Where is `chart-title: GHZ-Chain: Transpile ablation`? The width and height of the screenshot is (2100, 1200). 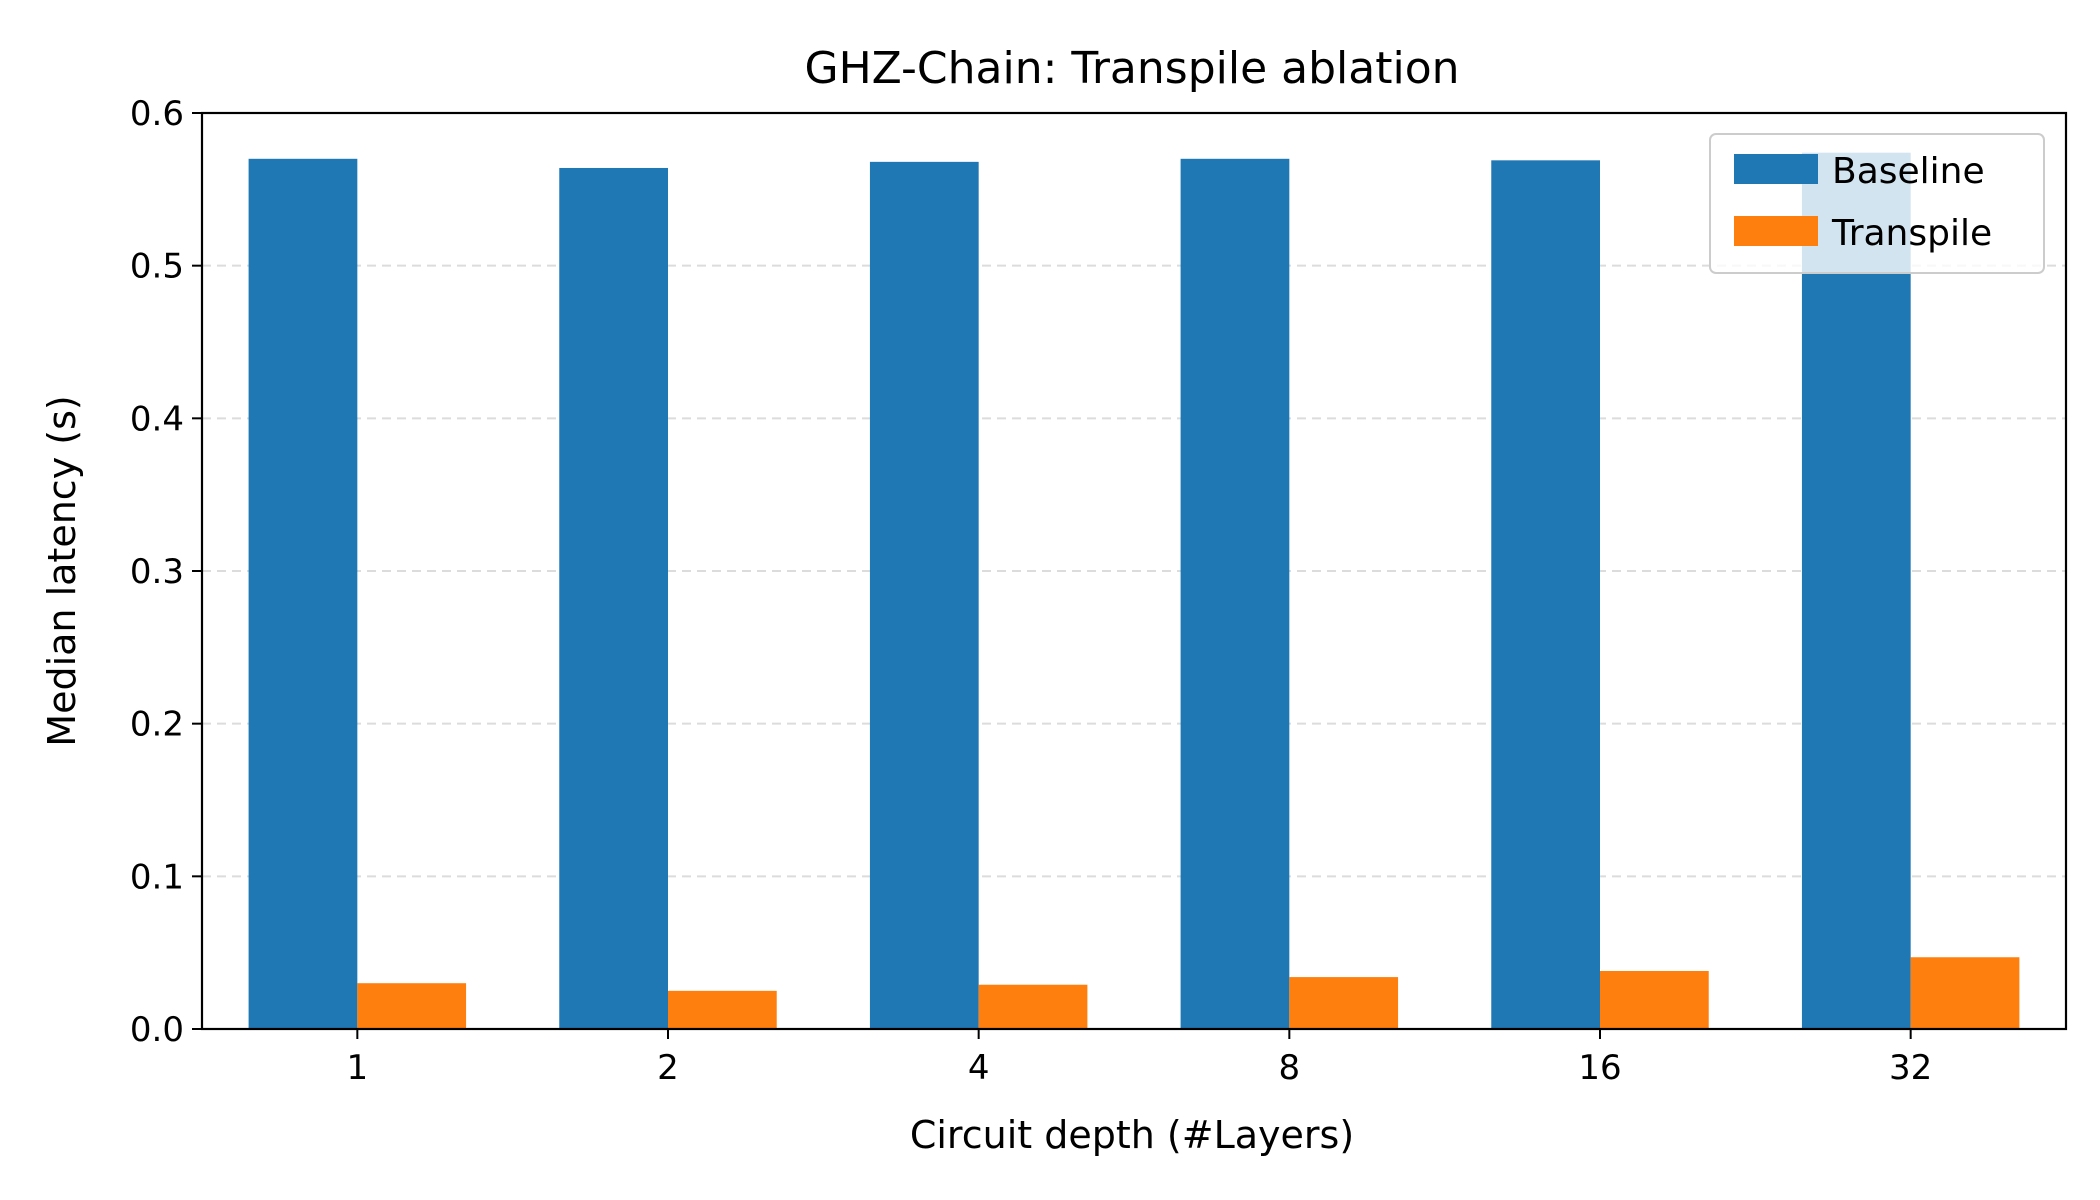 chart-title: GHZ-Chain: Transpile ablation is located at coordinates (1132, 68).